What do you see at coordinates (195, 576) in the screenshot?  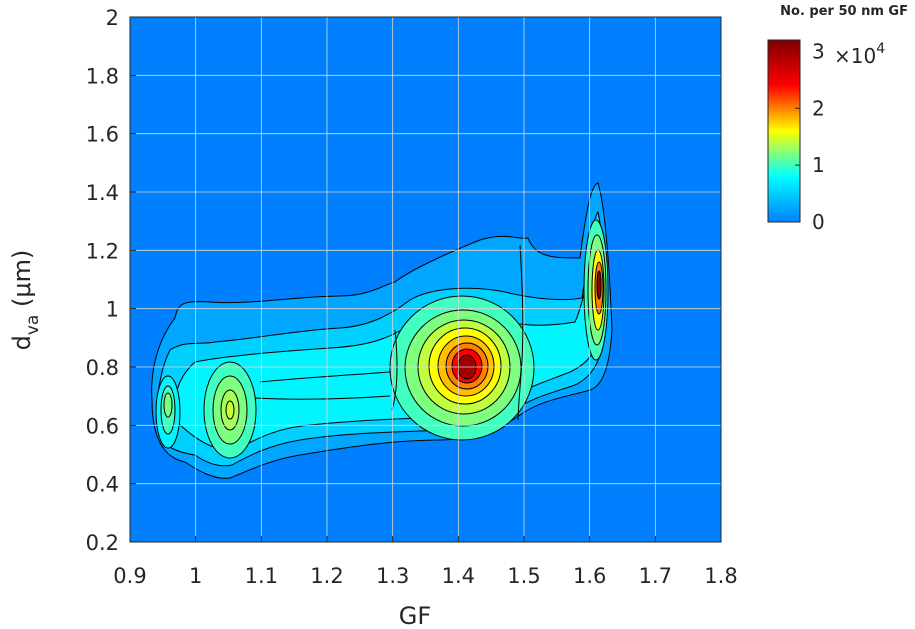 I see `x-tick-label: 1` at bounding box center [195, 576].